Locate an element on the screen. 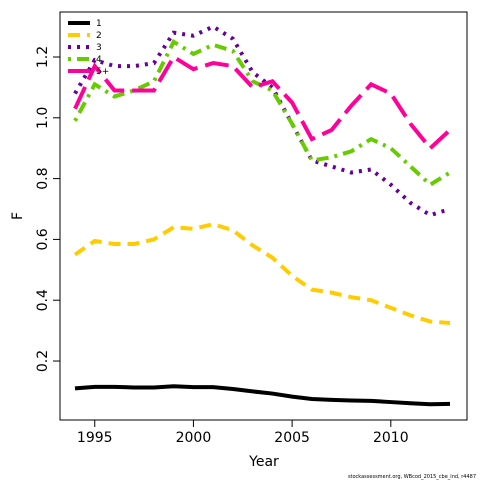 This screenshot has width=480, height=480. legend-label: 3 is located at coordinates (99, 48).